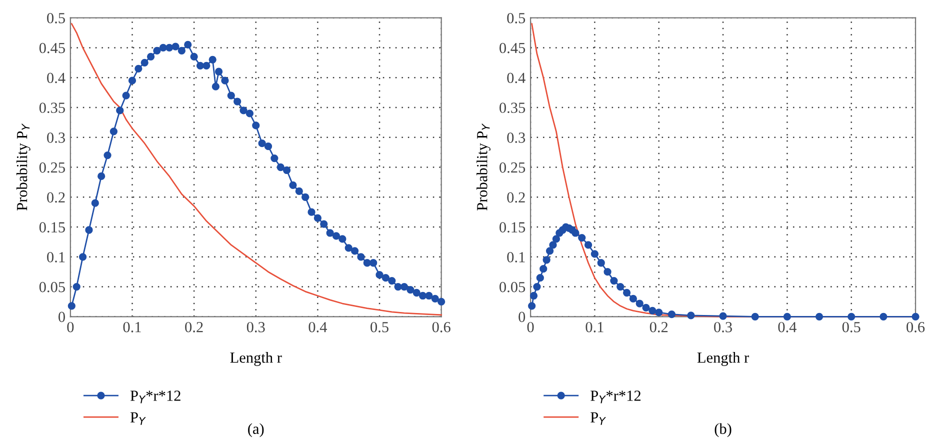 This screenshot has width=939, height=446. I want to click on text: (b), so click(723, 430).